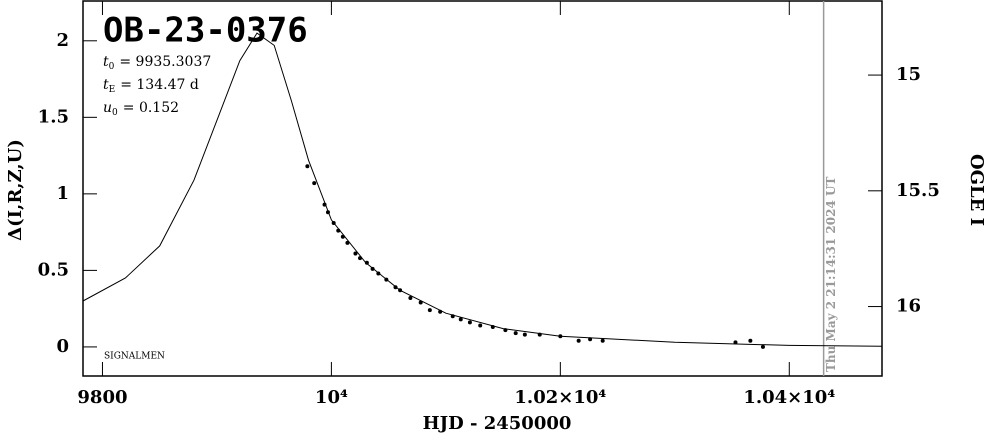 The height and width of the screenshot is (434, 986). What do you see at coordinates (53, 269) in the screenshot?
I see `y-tick-label: 0.5` at bounding box center [53, 269].